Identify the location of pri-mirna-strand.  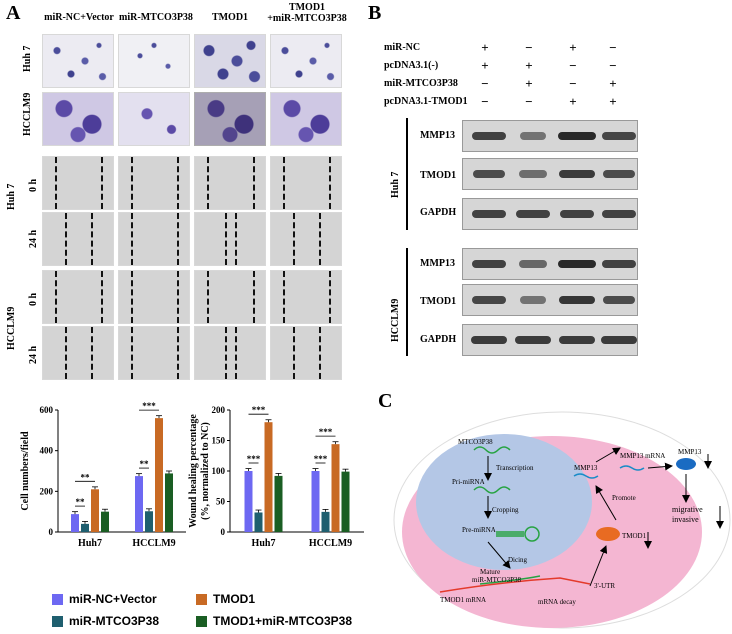
(492, 490).